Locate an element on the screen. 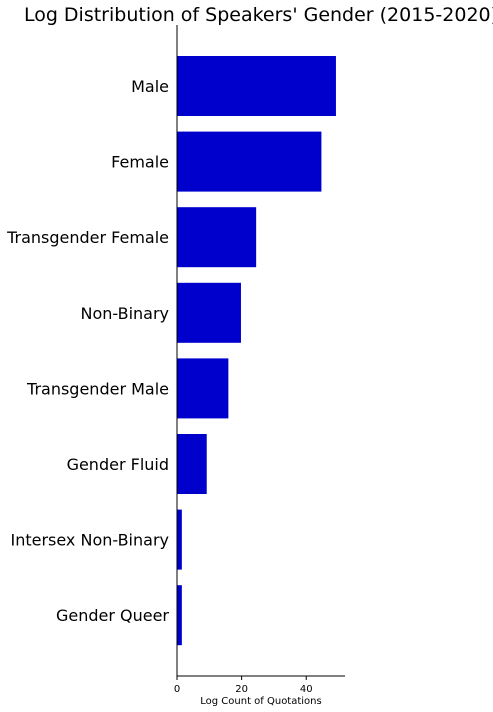  category-label-female: Female is located at coordinates (140, 162).